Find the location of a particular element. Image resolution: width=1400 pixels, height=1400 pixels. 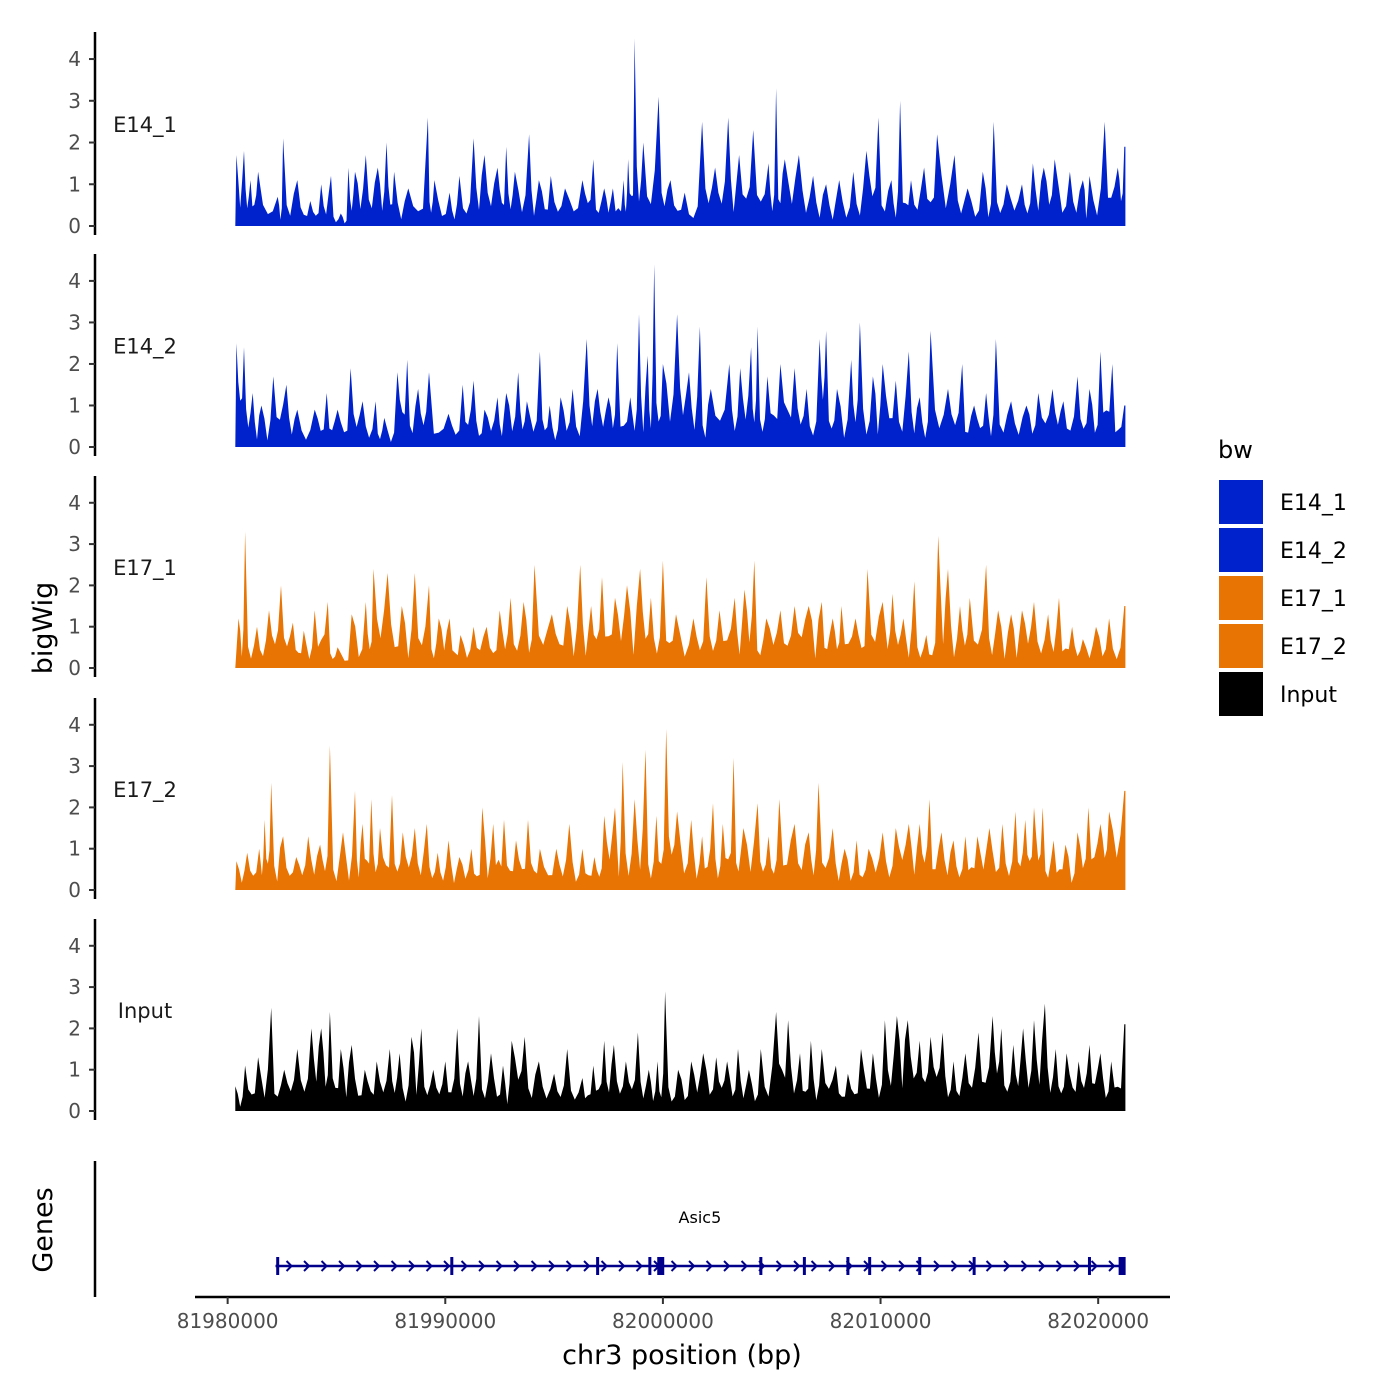

x-axis-title: chr3 position (bp) is located at coordinates (682, 1355).